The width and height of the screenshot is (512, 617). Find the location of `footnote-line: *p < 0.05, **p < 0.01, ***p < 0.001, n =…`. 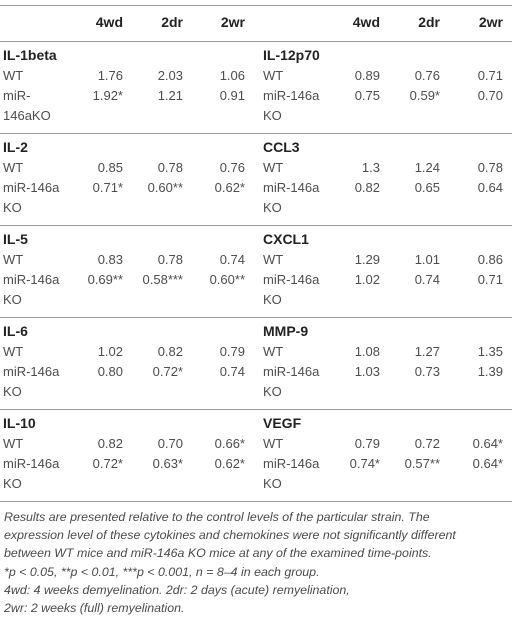

footnote-line: *p < 0.05, **p < 0.01, ***p < 0.001, n =… is located at coordinates (162, 571).